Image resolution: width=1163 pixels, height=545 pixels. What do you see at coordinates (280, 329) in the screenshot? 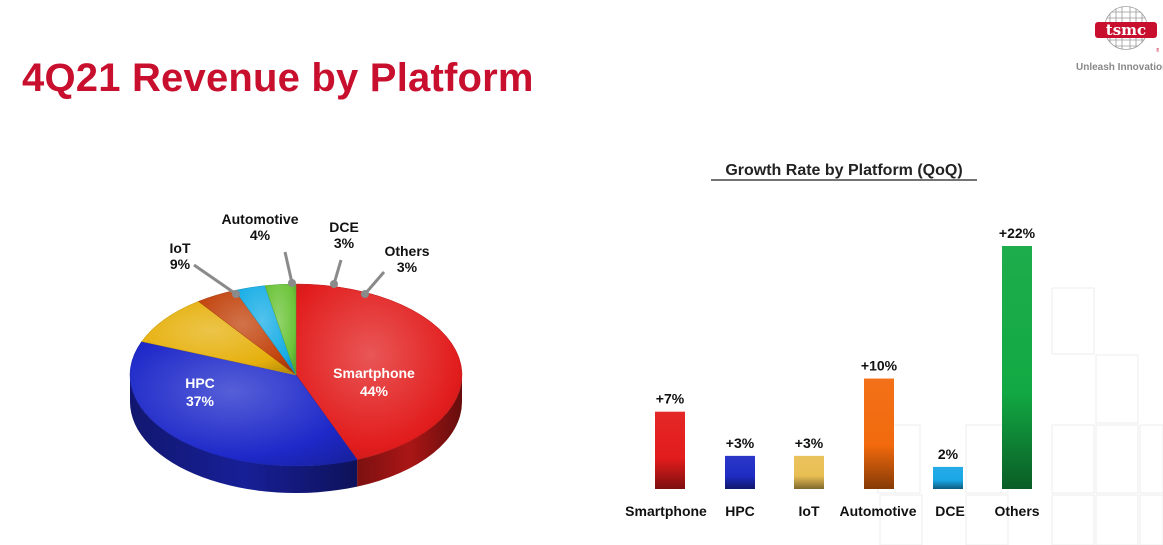
I see `pie-slice-others` at bounding box center [280, 329].